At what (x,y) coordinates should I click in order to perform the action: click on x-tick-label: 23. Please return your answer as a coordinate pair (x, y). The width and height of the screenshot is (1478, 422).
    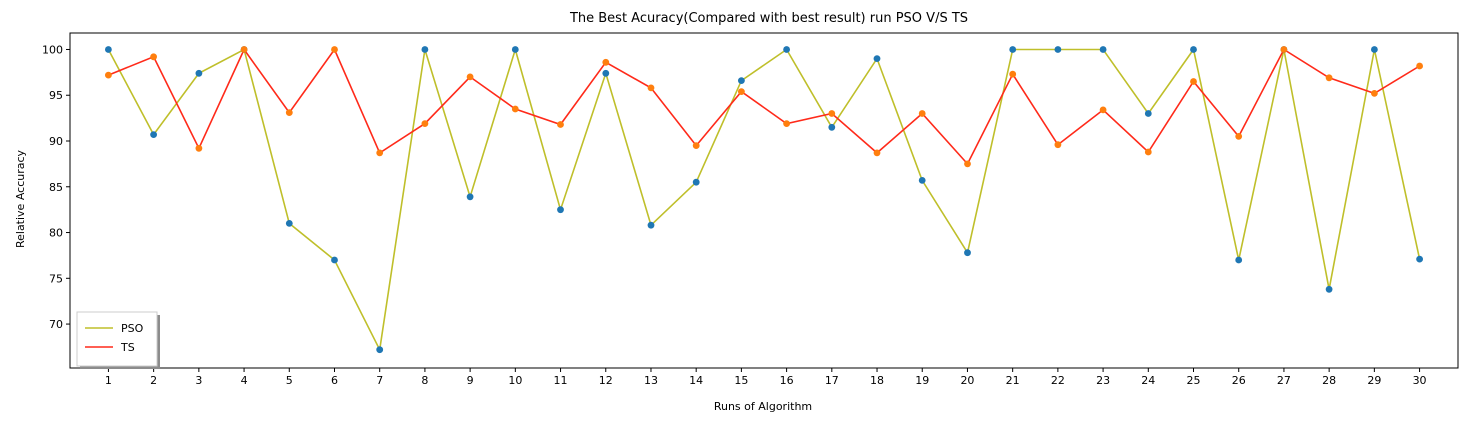
    Looking at the image, I should click on (1103, 380).